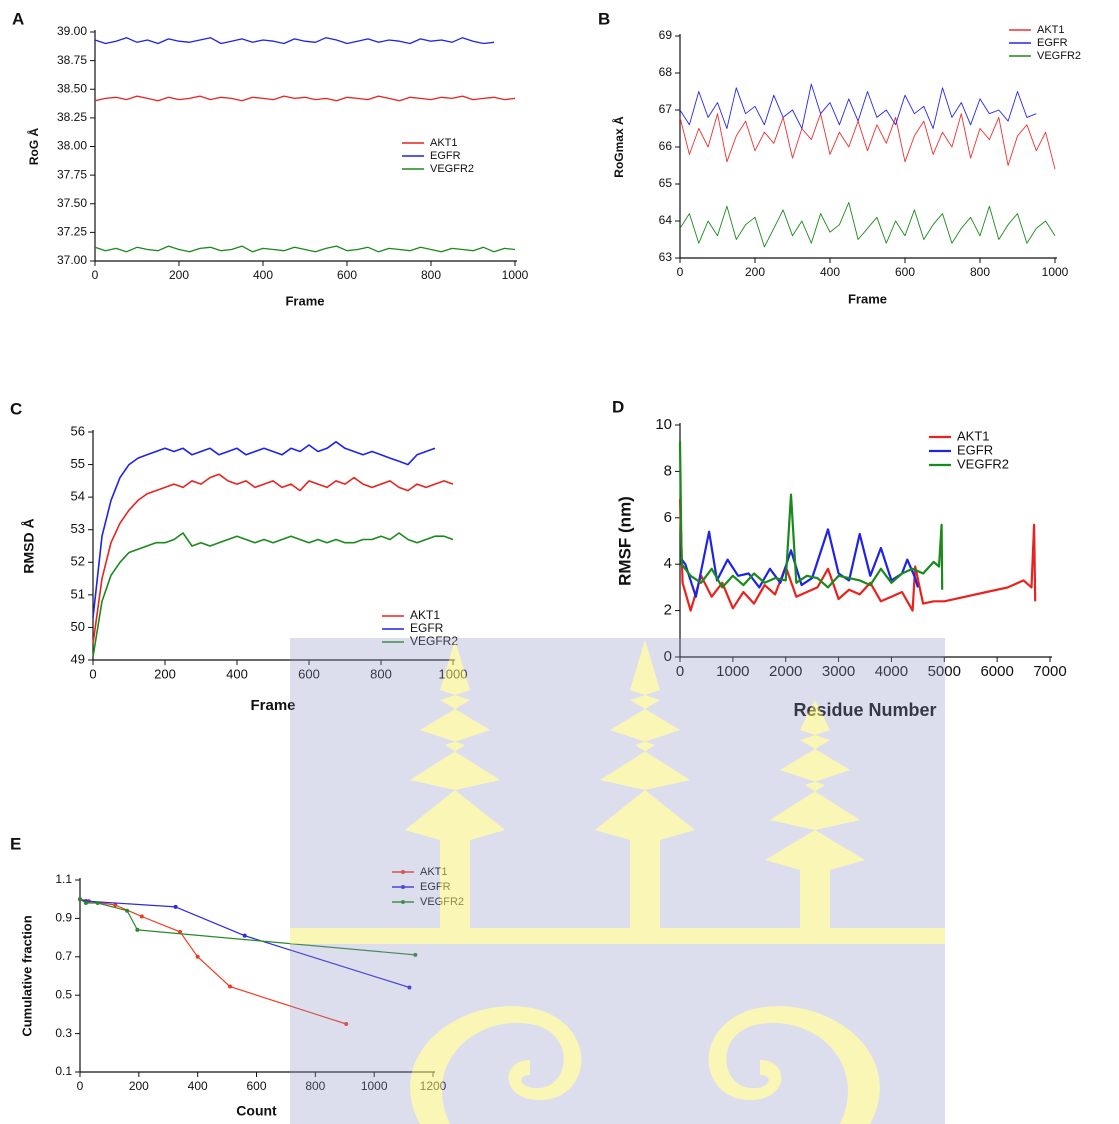  Describe the element at coordinates (668, 517) in the screenshot. I see `y-tick-label: 6` at that location.